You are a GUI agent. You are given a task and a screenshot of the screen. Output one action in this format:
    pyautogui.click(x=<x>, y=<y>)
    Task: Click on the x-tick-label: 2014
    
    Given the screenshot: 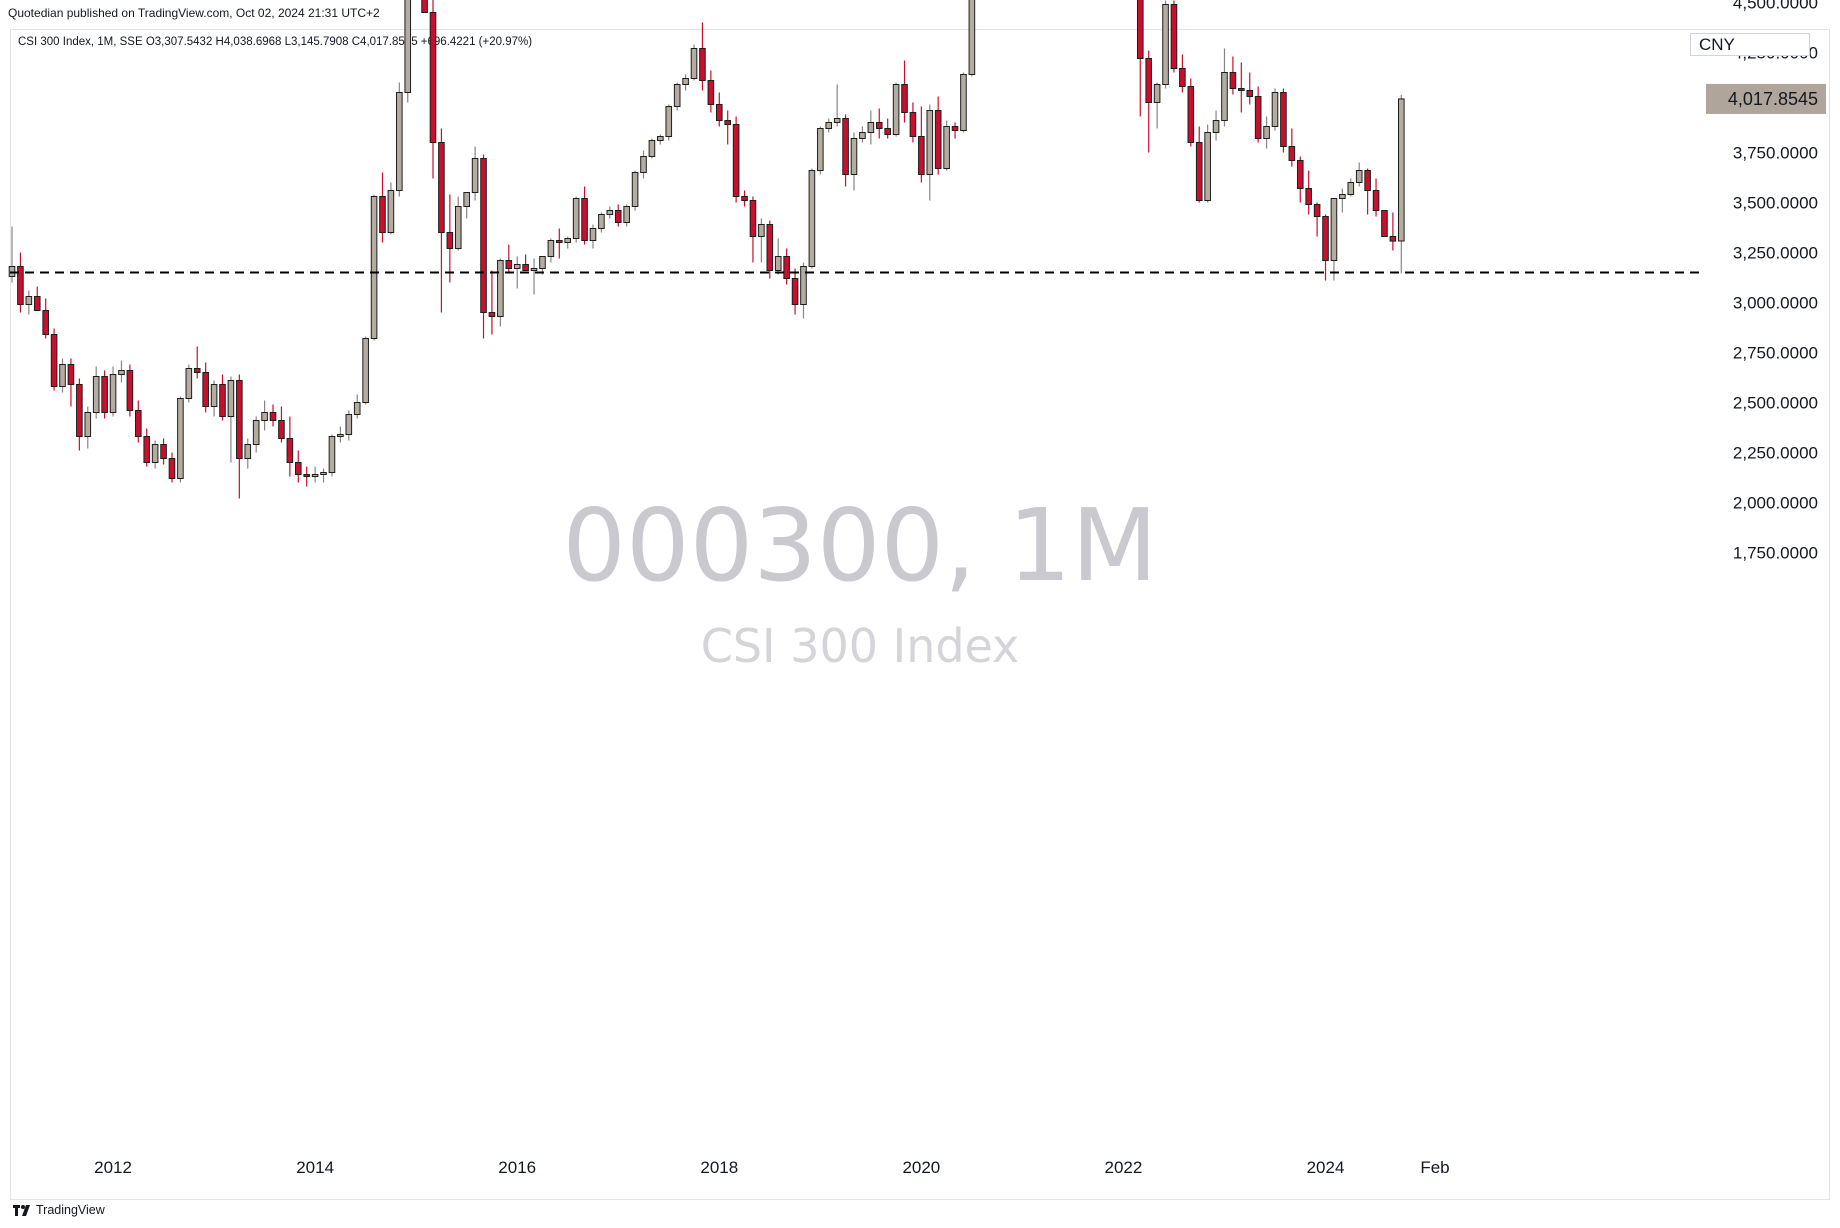 What is the action you would take?
    pyautogui.click(x=315, y=1167)
    